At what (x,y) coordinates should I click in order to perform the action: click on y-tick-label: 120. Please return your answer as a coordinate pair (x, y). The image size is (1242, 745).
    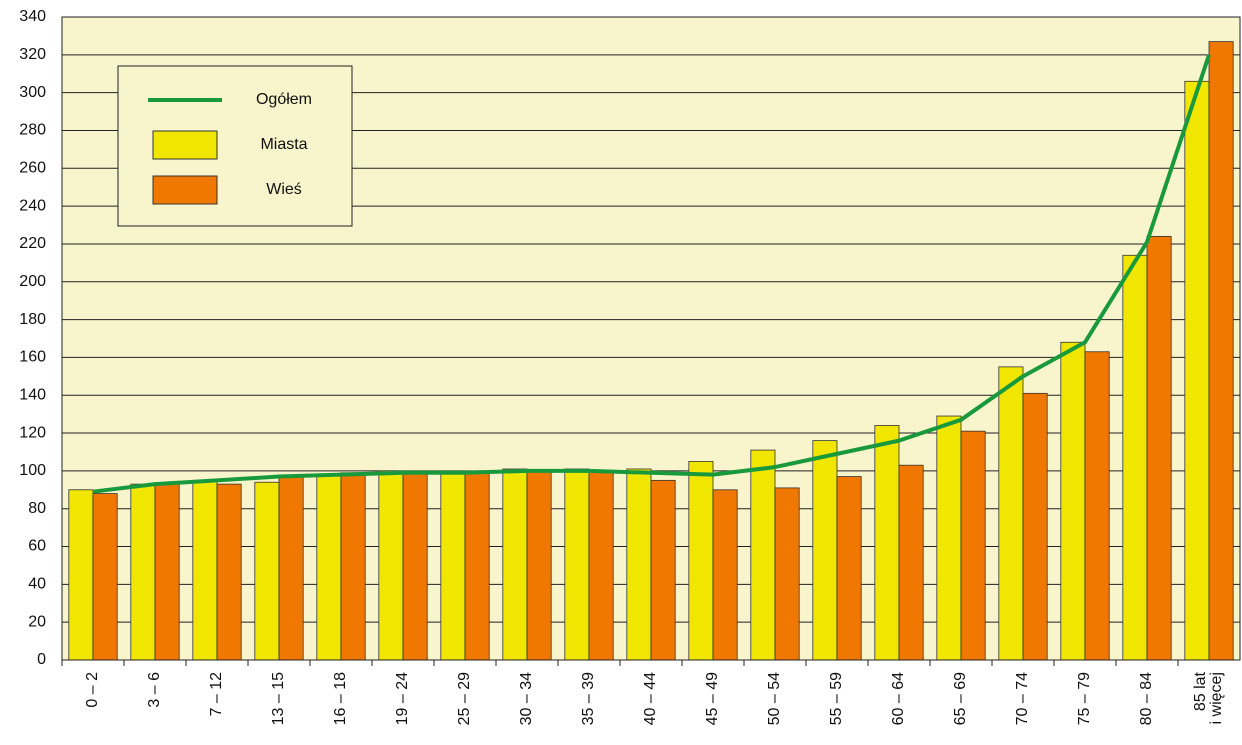
    Looking at the image, I should click on (32, 432).